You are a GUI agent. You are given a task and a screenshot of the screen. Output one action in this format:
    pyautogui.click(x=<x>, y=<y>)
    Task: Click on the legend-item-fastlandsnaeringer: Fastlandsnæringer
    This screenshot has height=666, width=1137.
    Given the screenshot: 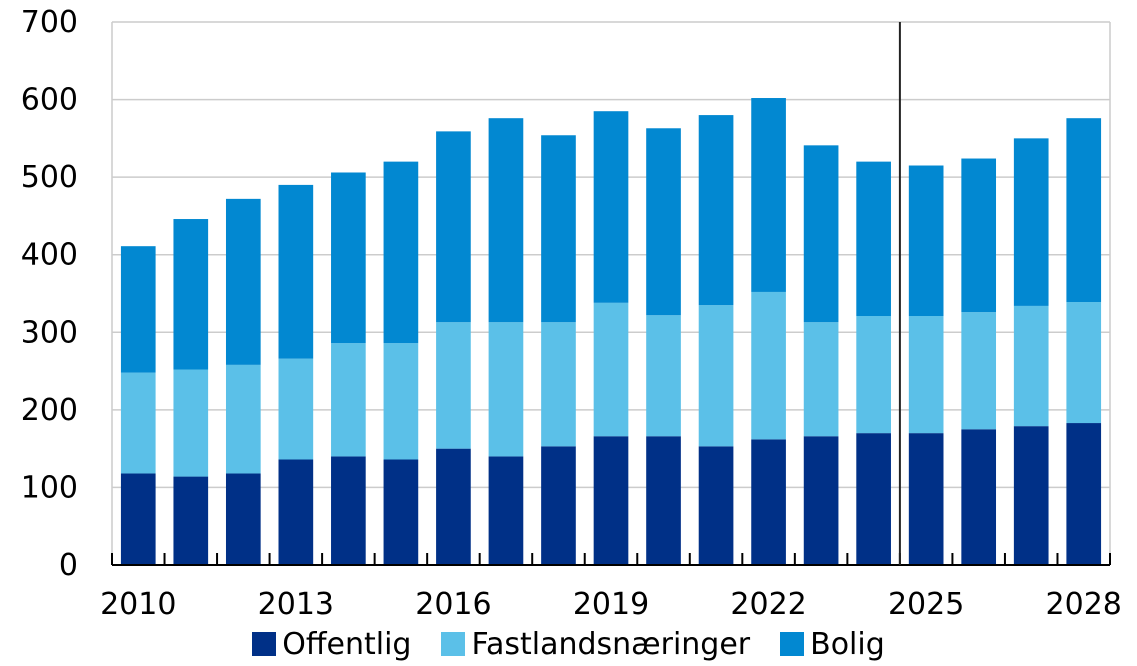 What is the action you would take?
    pyautogui.click(x=595, y=644)
    